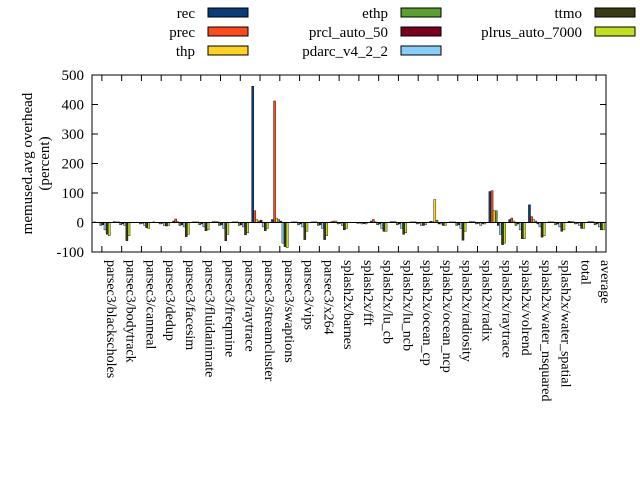 The image size is (640, 480). I want to click on bar-plrus-auto-7000-parsec3-swaptions, so click(287, 235).